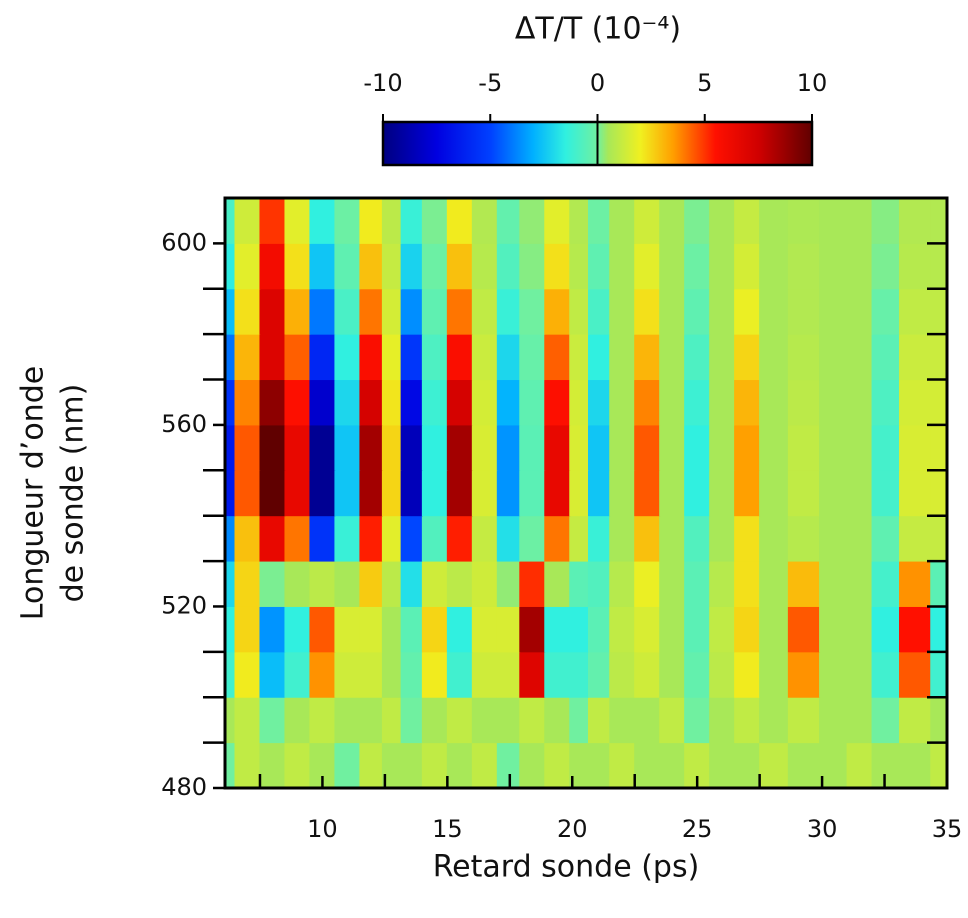  What do you see at coordinates (822, 829) in the screenshot?
I see `x-tick-label: 30` at bounding box center [822, 829].